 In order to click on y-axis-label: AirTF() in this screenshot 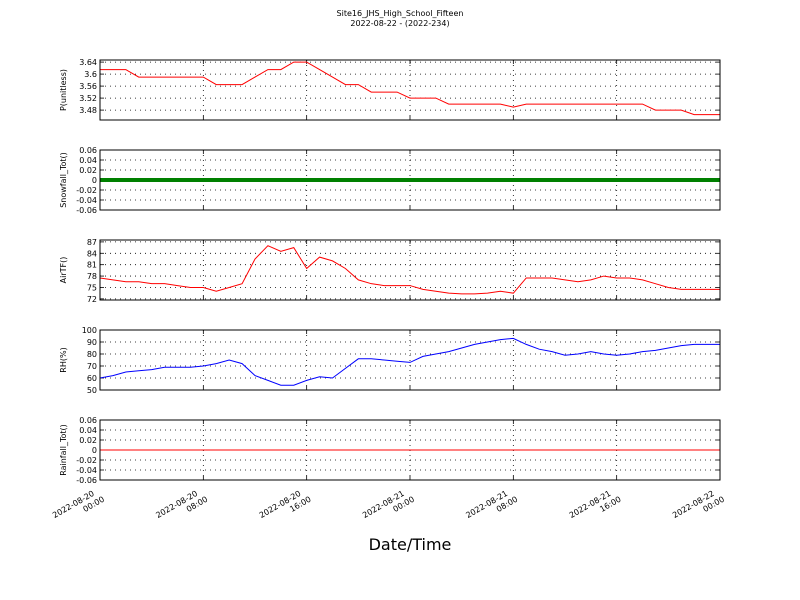, I will do `click(63, 270)`.